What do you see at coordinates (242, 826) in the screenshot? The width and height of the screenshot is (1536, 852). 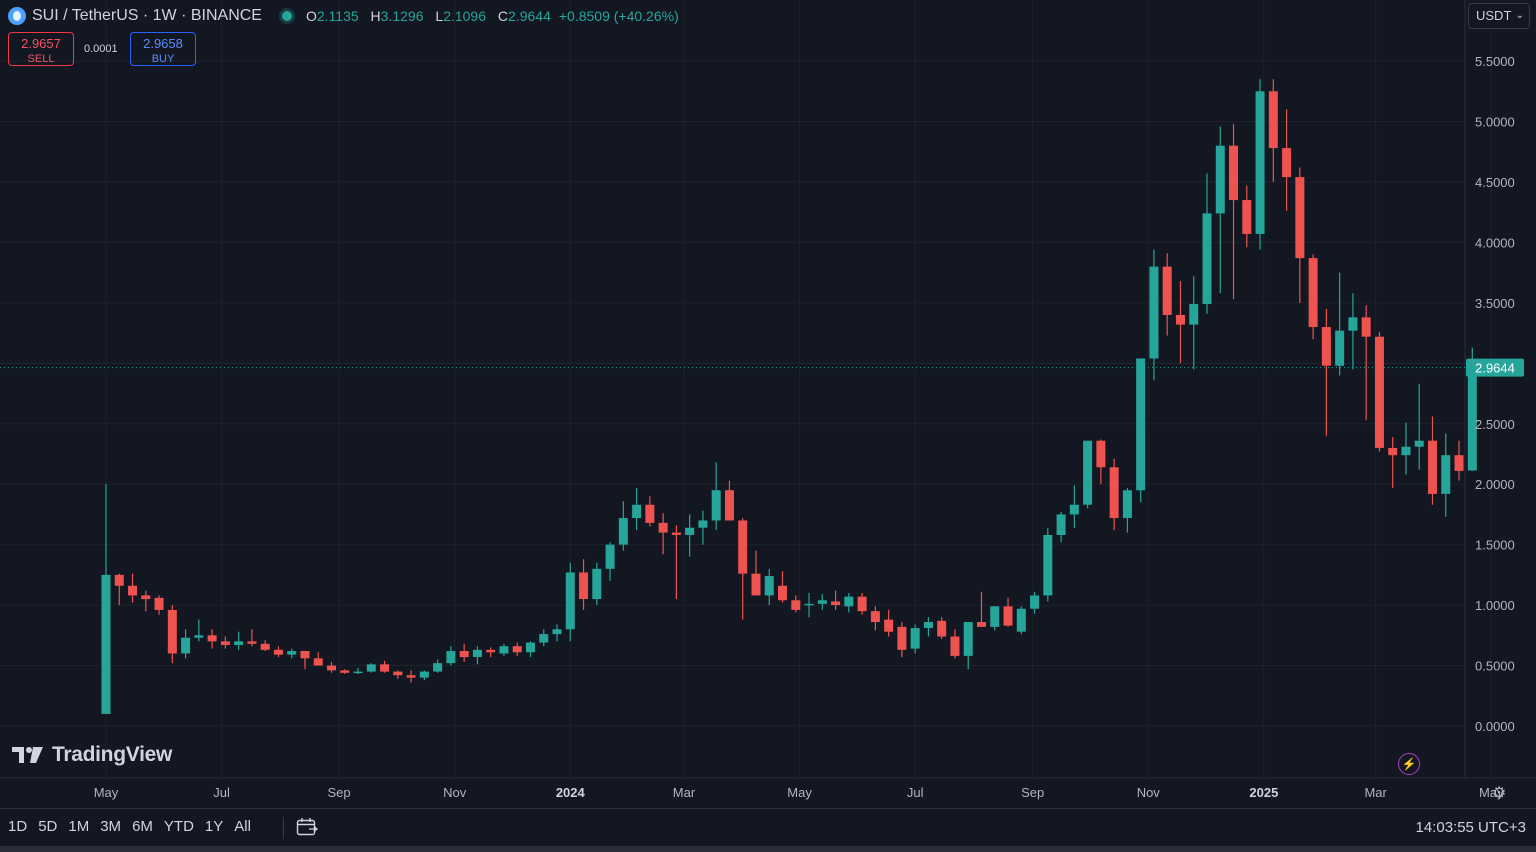 I see `range-all: All` at bounding box center [242, 826].